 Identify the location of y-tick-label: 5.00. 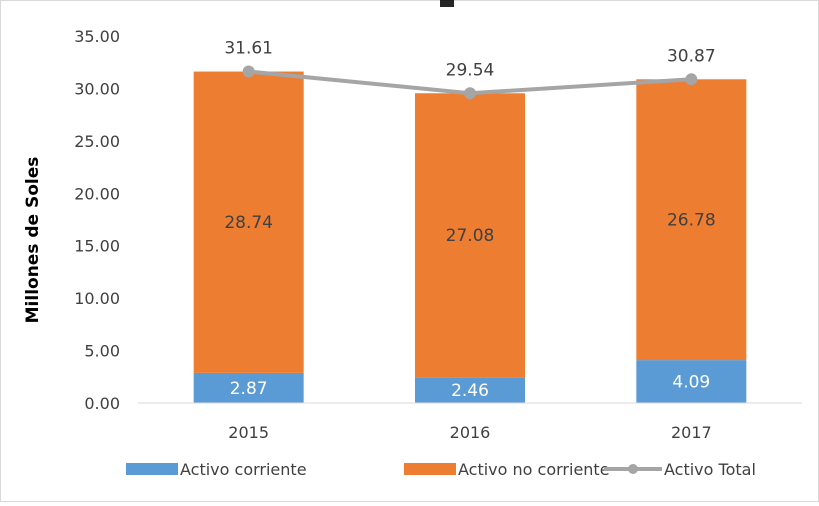
(102, 351).